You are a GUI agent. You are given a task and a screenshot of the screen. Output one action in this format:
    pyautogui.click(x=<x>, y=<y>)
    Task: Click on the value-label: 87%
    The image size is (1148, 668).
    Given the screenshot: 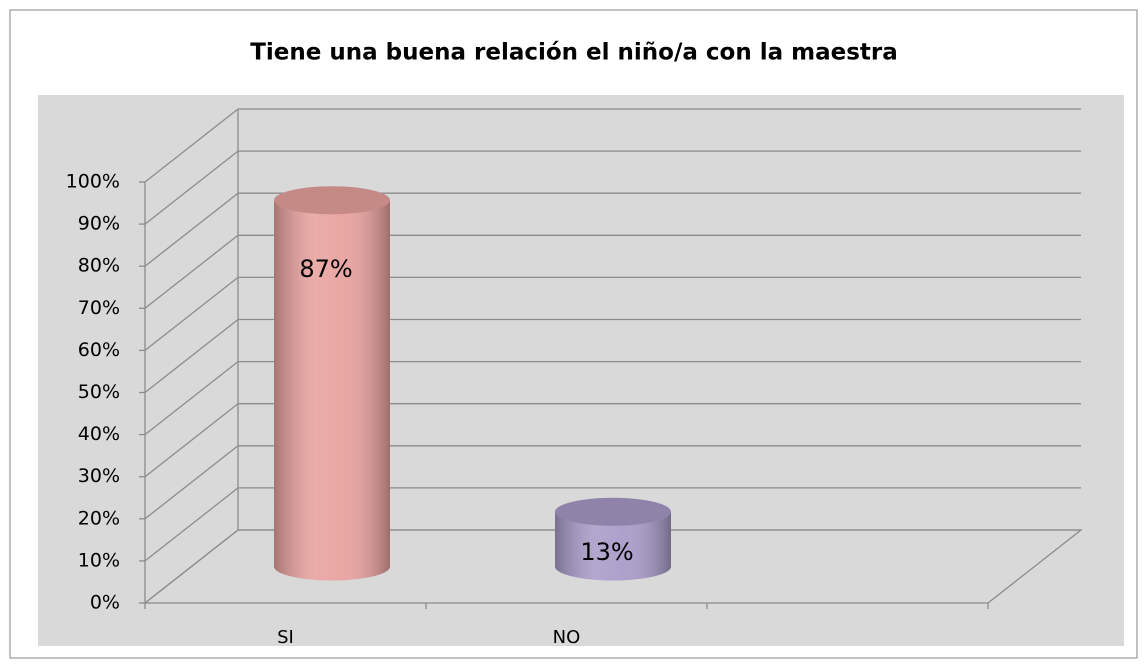 What is the action you would take?
    pyautogui.click(x=325, y=269)
    